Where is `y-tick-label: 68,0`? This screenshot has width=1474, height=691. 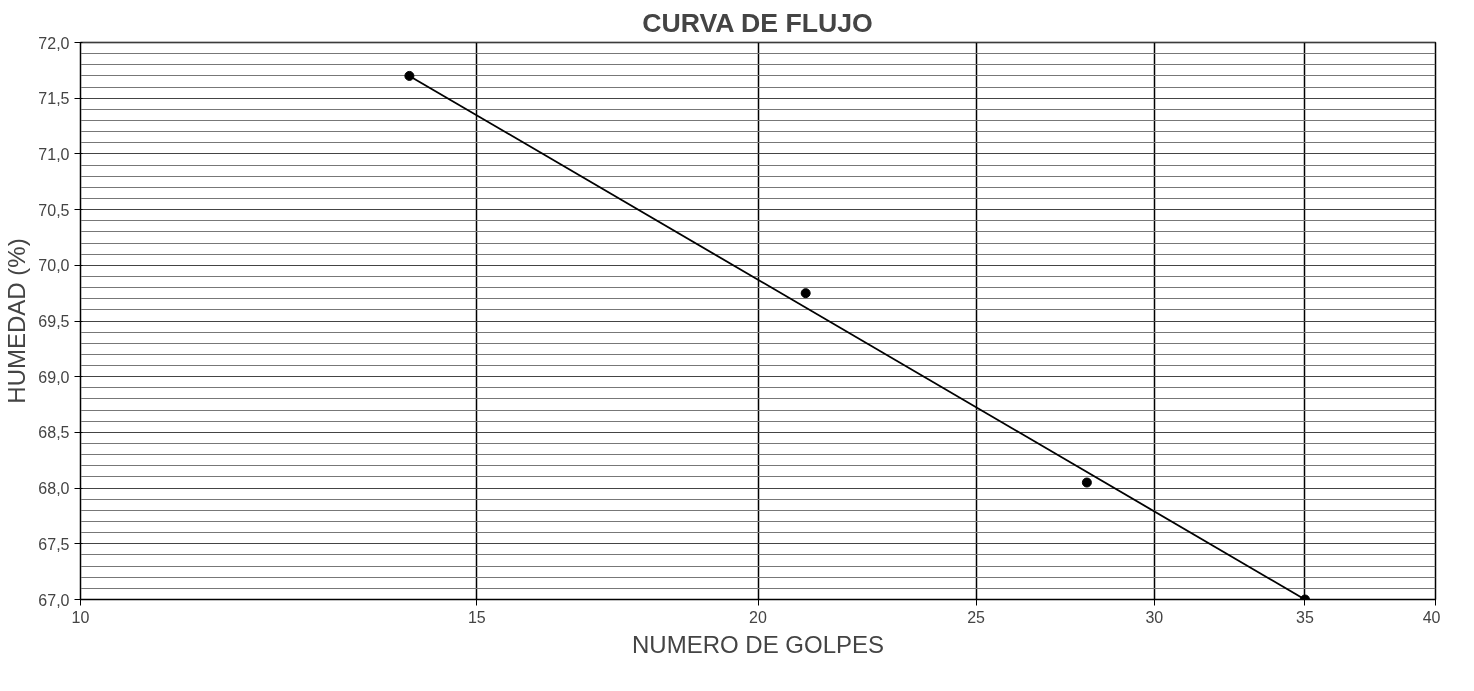
y-tick-label: 68,0 is located at coordinates (54, 489).